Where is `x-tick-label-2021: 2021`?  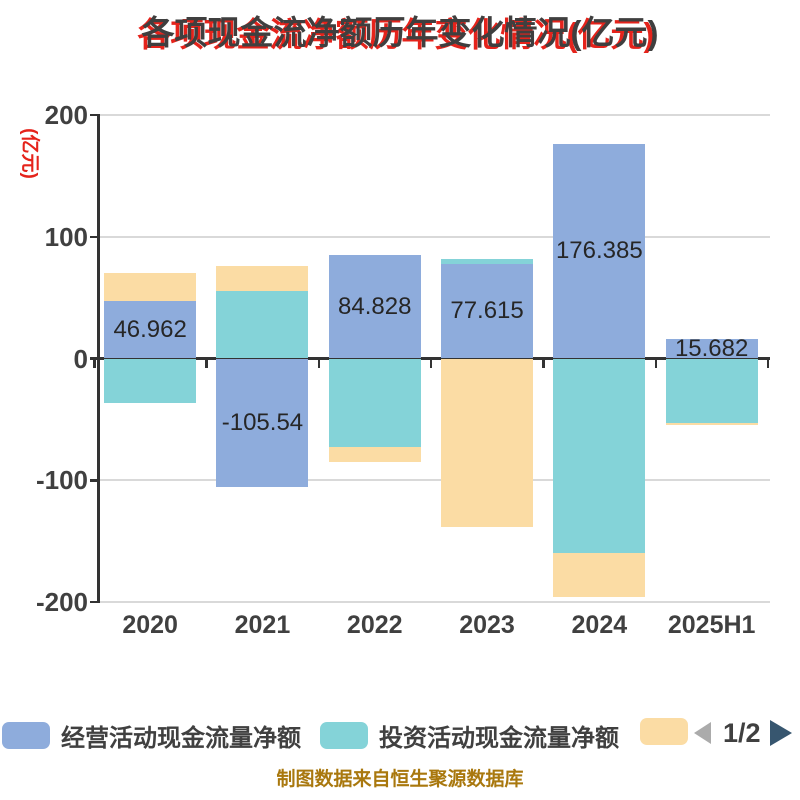
x-tick-label-2021: 2021 is located at coordinates (262, 625).